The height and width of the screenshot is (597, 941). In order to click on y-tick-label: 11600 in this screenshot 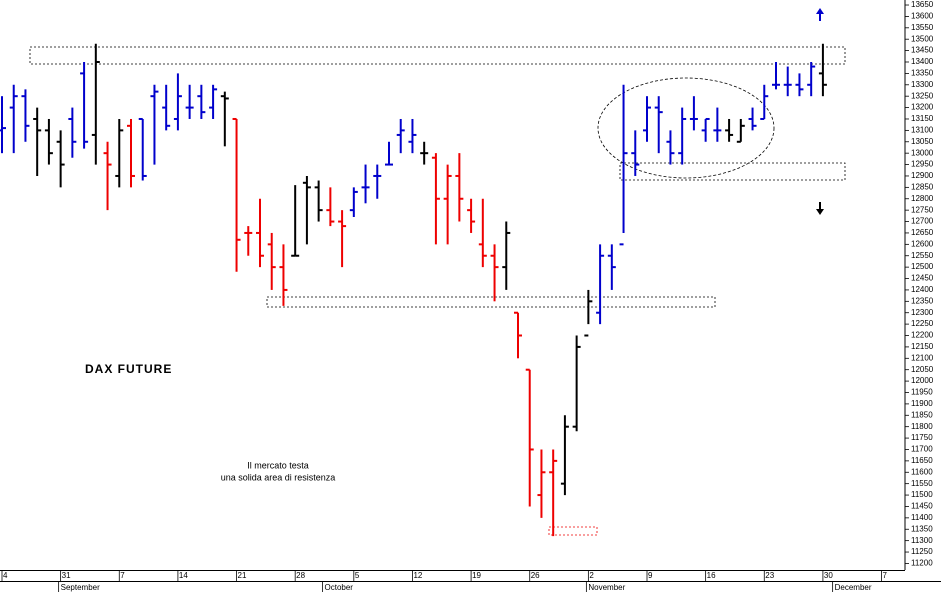, I will do `click(922, 471)`.